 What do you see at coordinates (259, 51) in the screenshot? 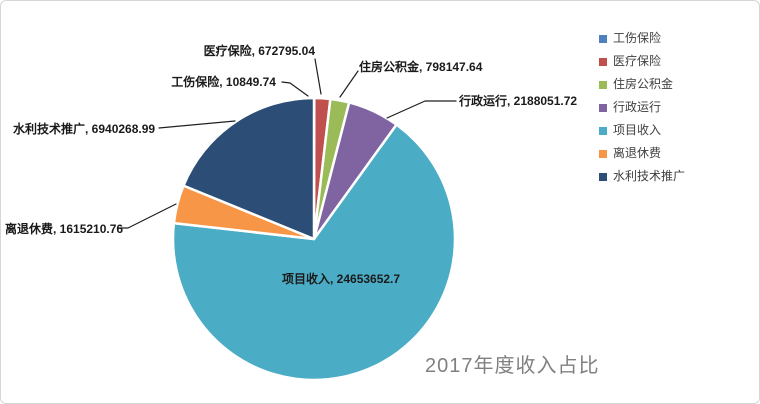
I see `data-label-yiliaobaoxian: 医疗保险, 672795.04` at bounding box center [259, 51].